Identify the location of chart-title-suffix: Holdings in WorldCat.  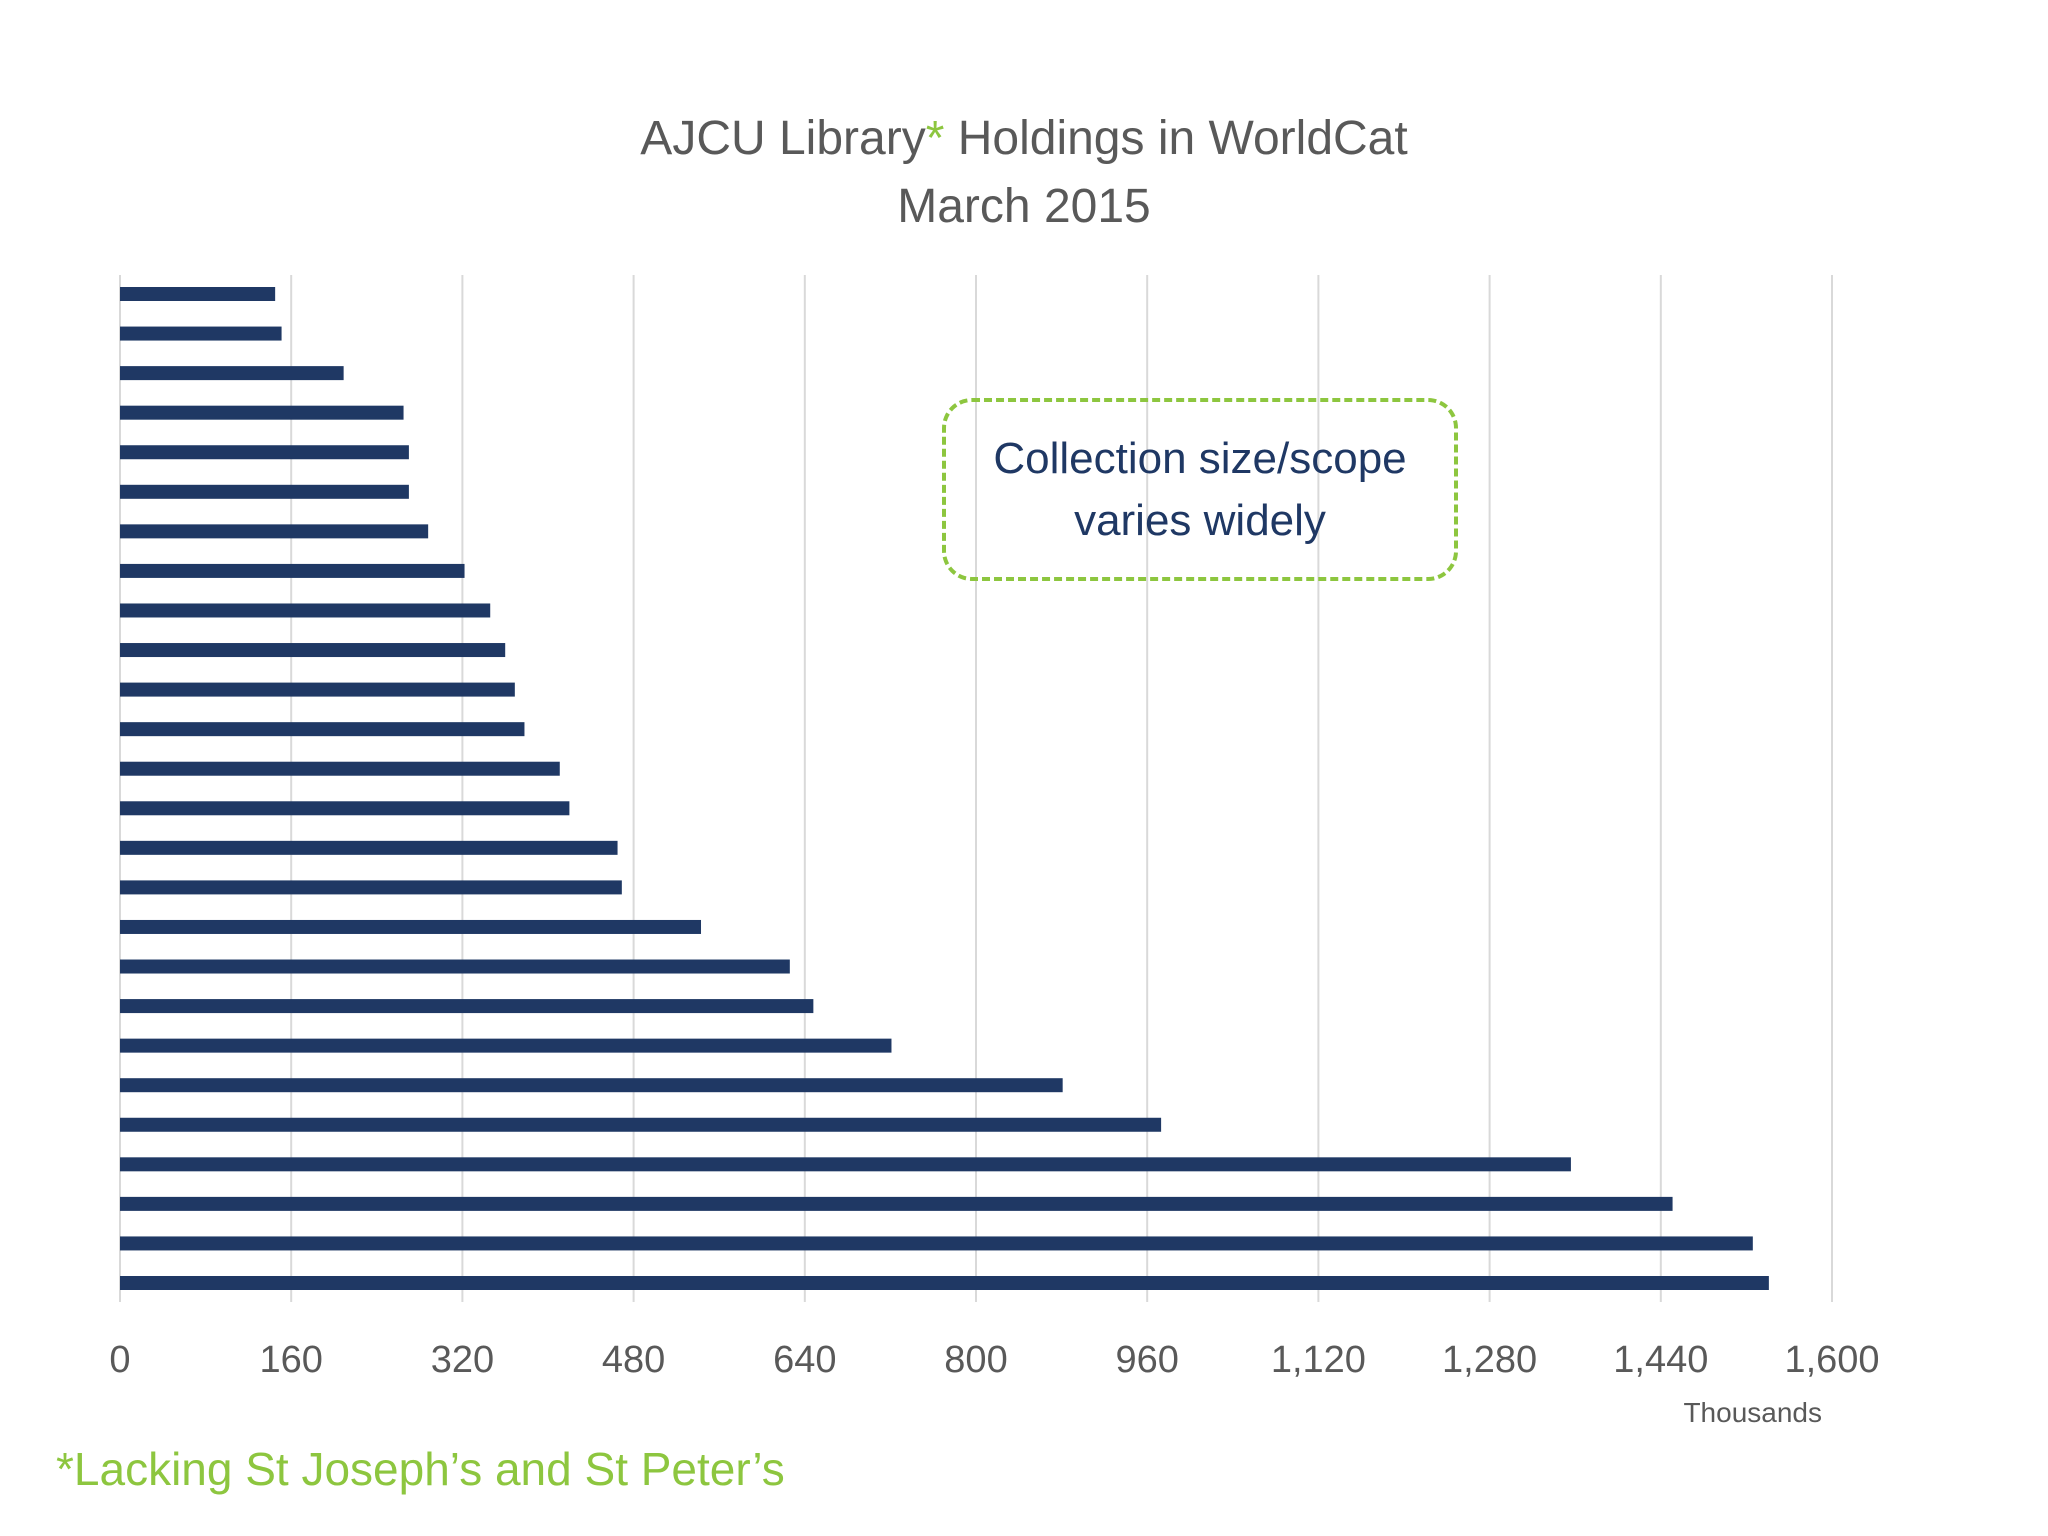
(1176, 138).